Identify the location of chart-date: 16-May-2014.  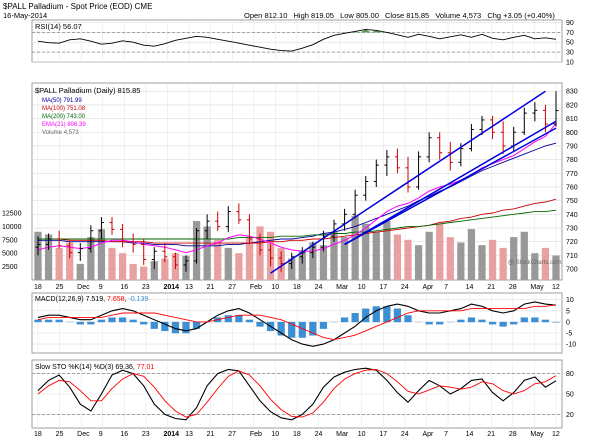
(25, 15).